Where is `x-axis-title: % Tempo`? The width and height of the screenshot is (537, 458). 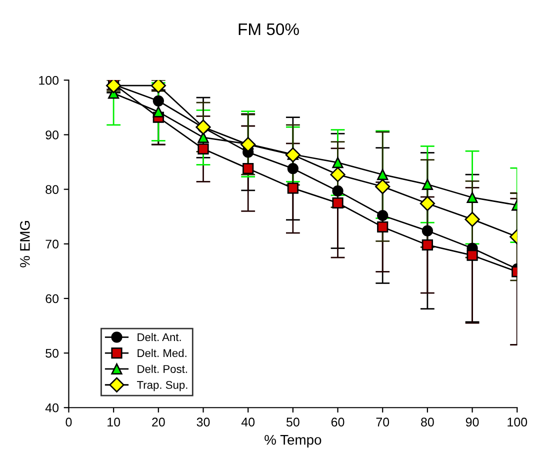 x-axis-title: % Tempo is located at coordinates (293, 441).